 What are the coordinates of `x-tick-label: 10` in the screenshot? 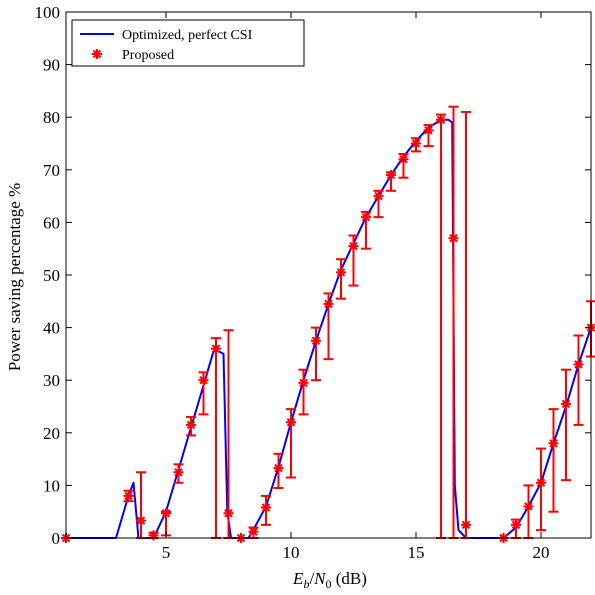 It's located at (291, 552).